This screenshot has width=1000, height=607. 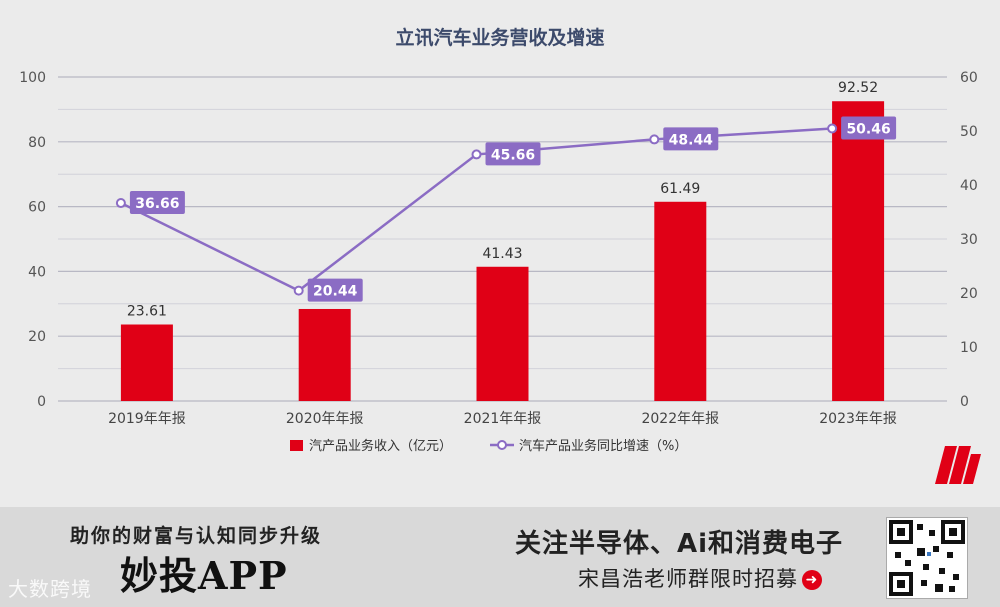 What do you see at coordinates (603, 446) in the screenshot?
I see `legend-line-label: 汽车产品业务同比增速（%）` at bounding box center [603, 446].